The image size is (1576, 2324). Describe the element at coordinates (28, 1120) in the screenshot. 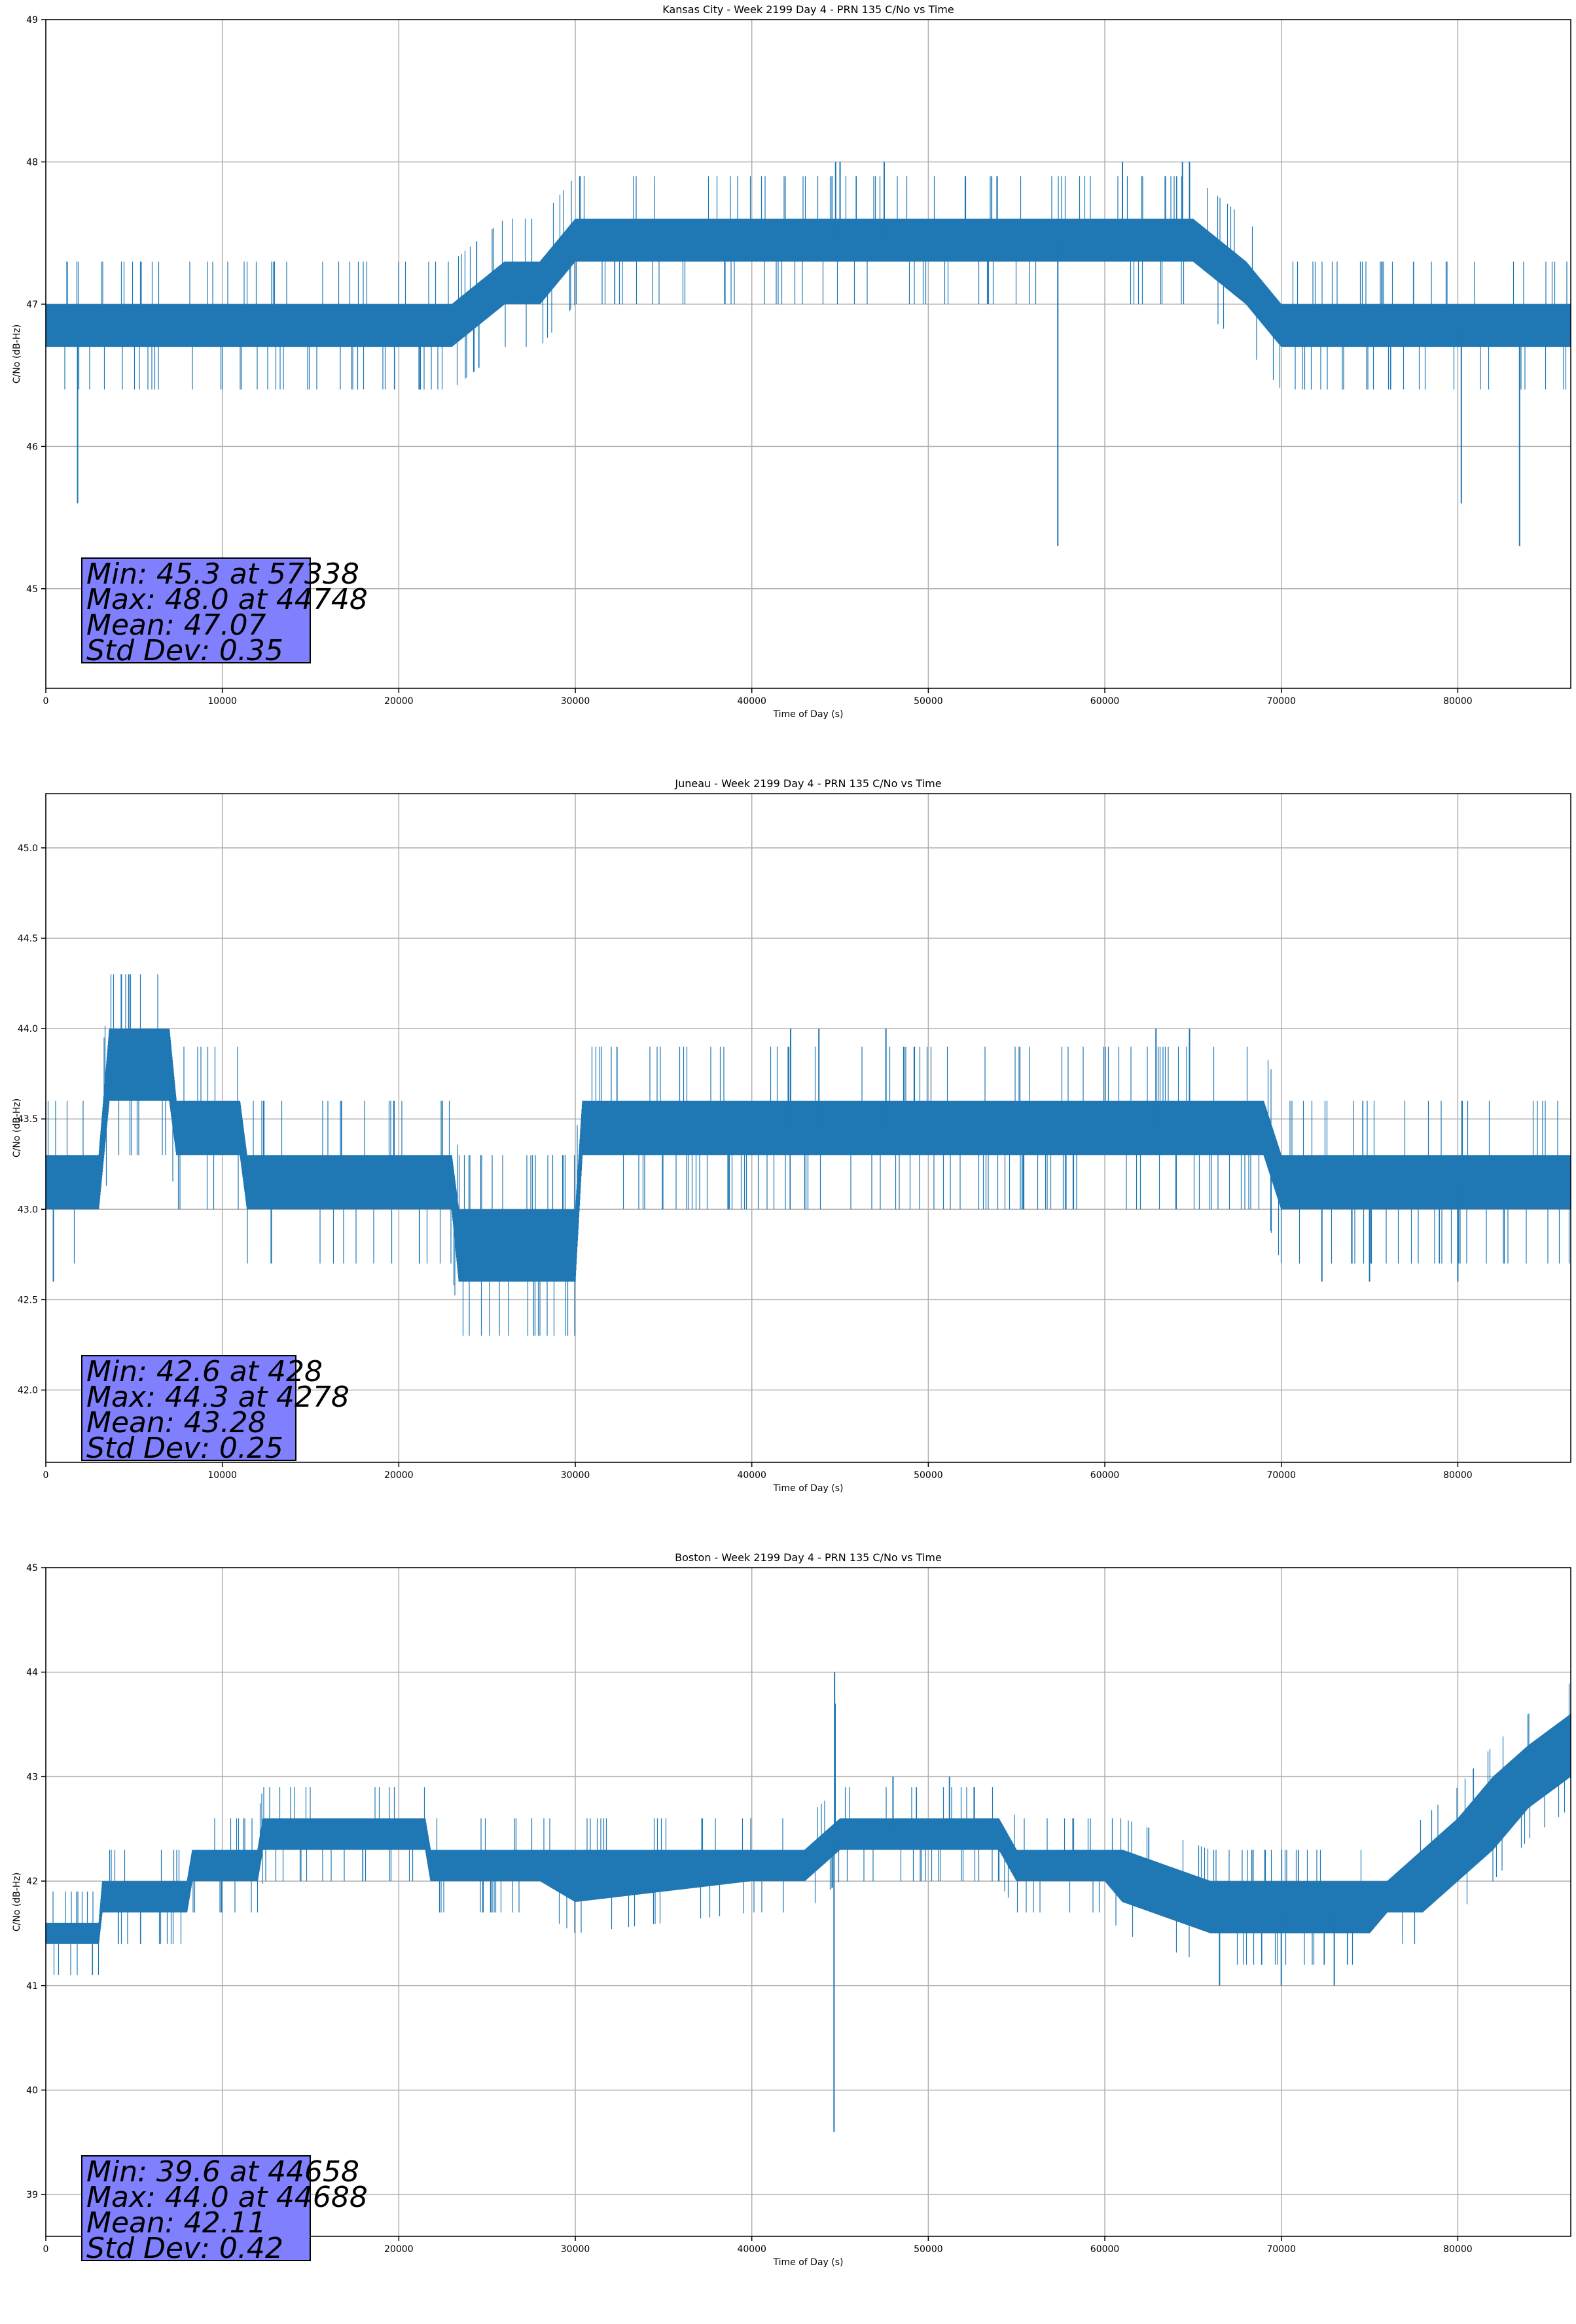

I see `y-tick-label: 43.5` at that location.